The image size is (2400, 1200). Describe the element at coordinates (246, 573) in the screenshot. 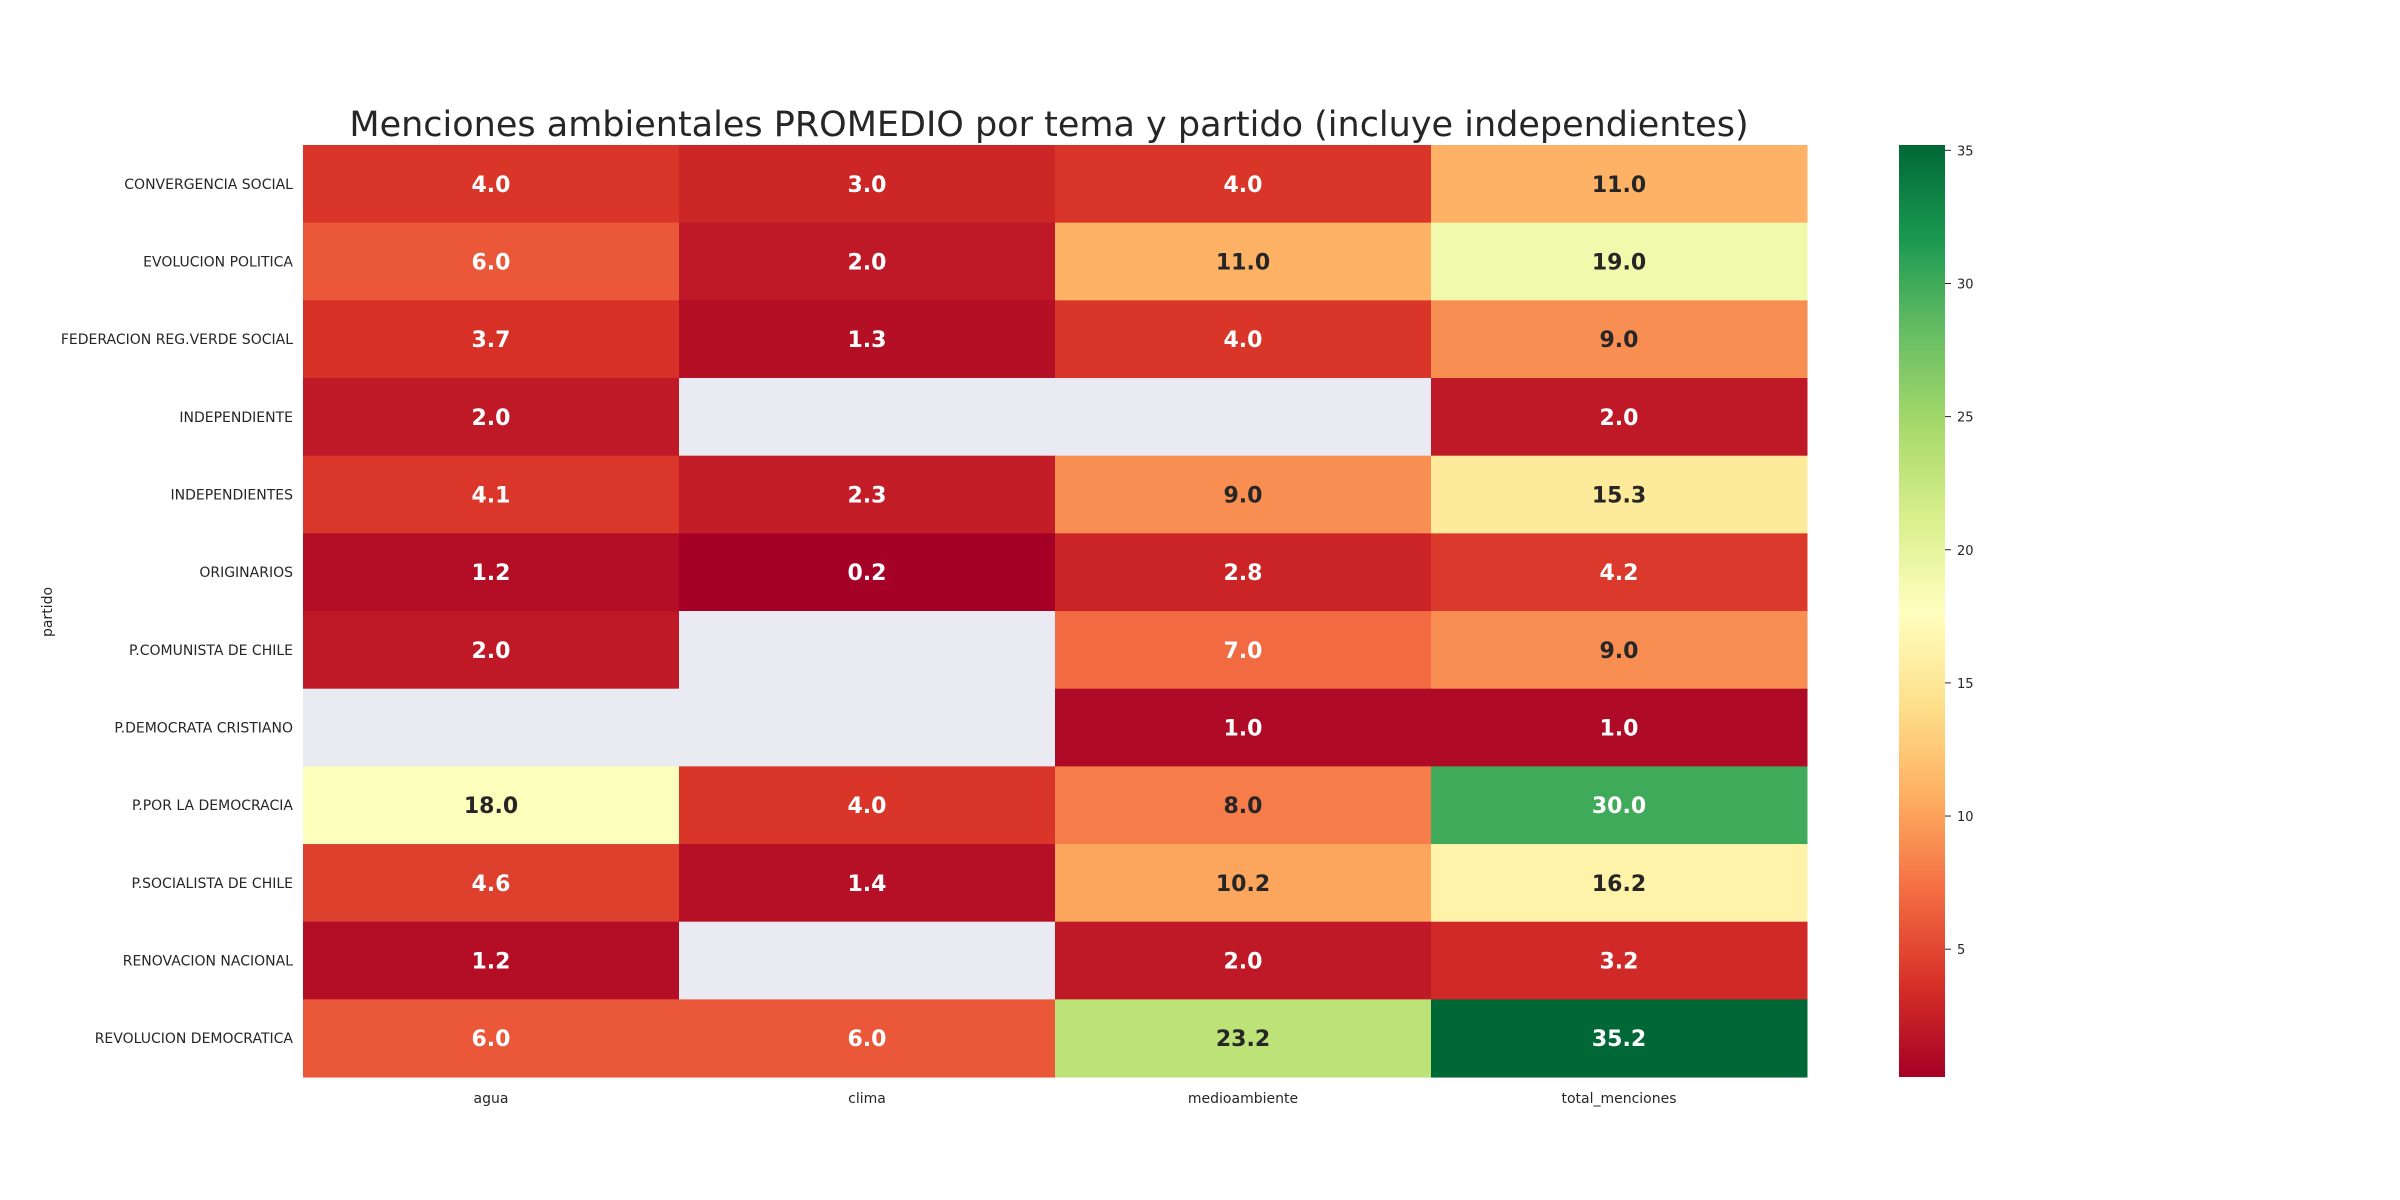

I see `y-tick-label: ORIGINARIOS` at that location.